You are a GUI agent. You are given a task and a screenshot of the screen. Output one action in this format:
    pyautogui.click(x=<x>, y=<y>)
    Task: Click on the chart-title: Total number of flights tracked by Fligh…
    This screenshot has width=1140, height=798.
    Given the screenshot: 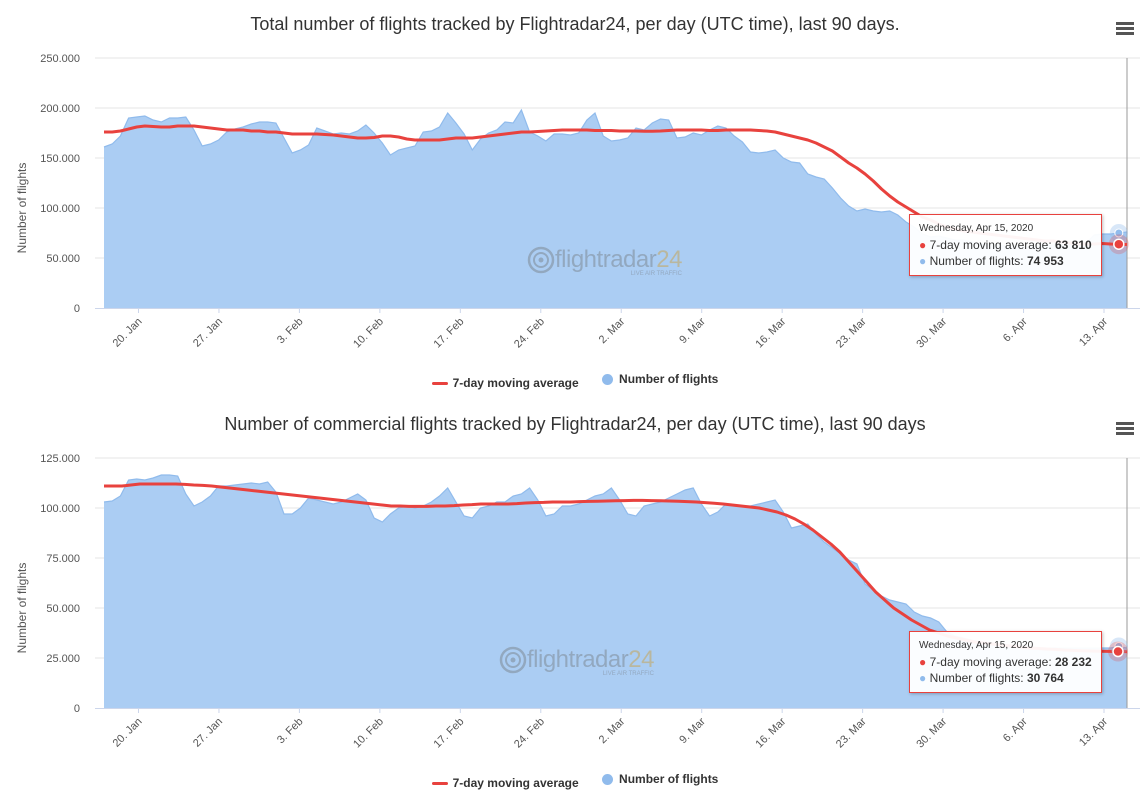 What is the action you would take?
    pyautogui.click(x=575, y=24)
    